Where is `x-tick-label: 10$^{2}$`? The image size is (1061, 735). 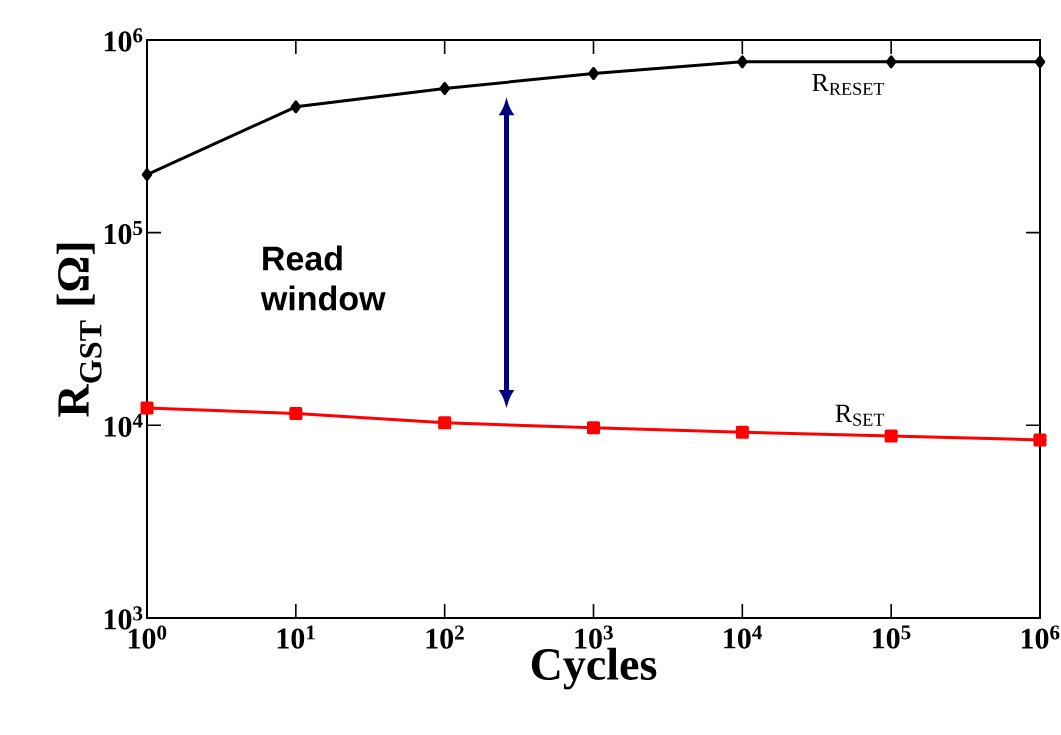 x-tick-label: 10$^{2}$ is located at coordinates (445, 637).